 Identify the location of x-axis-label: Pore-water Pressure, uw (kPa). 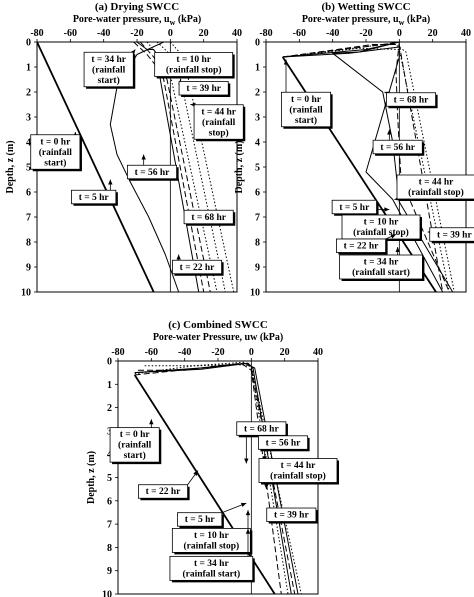
(218, 337).